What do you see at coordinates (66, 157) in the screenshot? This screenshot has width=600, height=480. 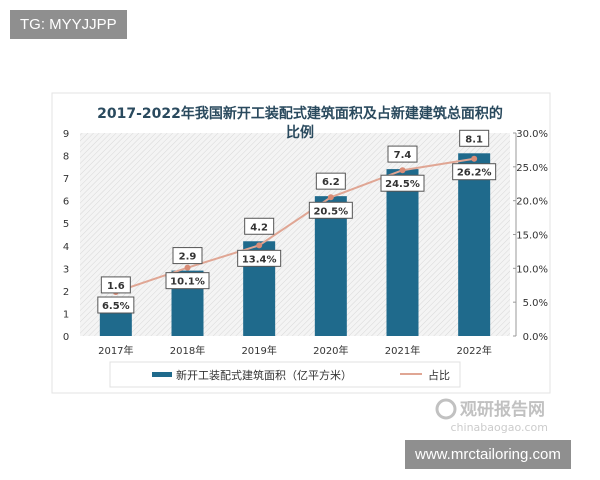 I see `left-axis-tick: 8` at bounding box center [66, 157].